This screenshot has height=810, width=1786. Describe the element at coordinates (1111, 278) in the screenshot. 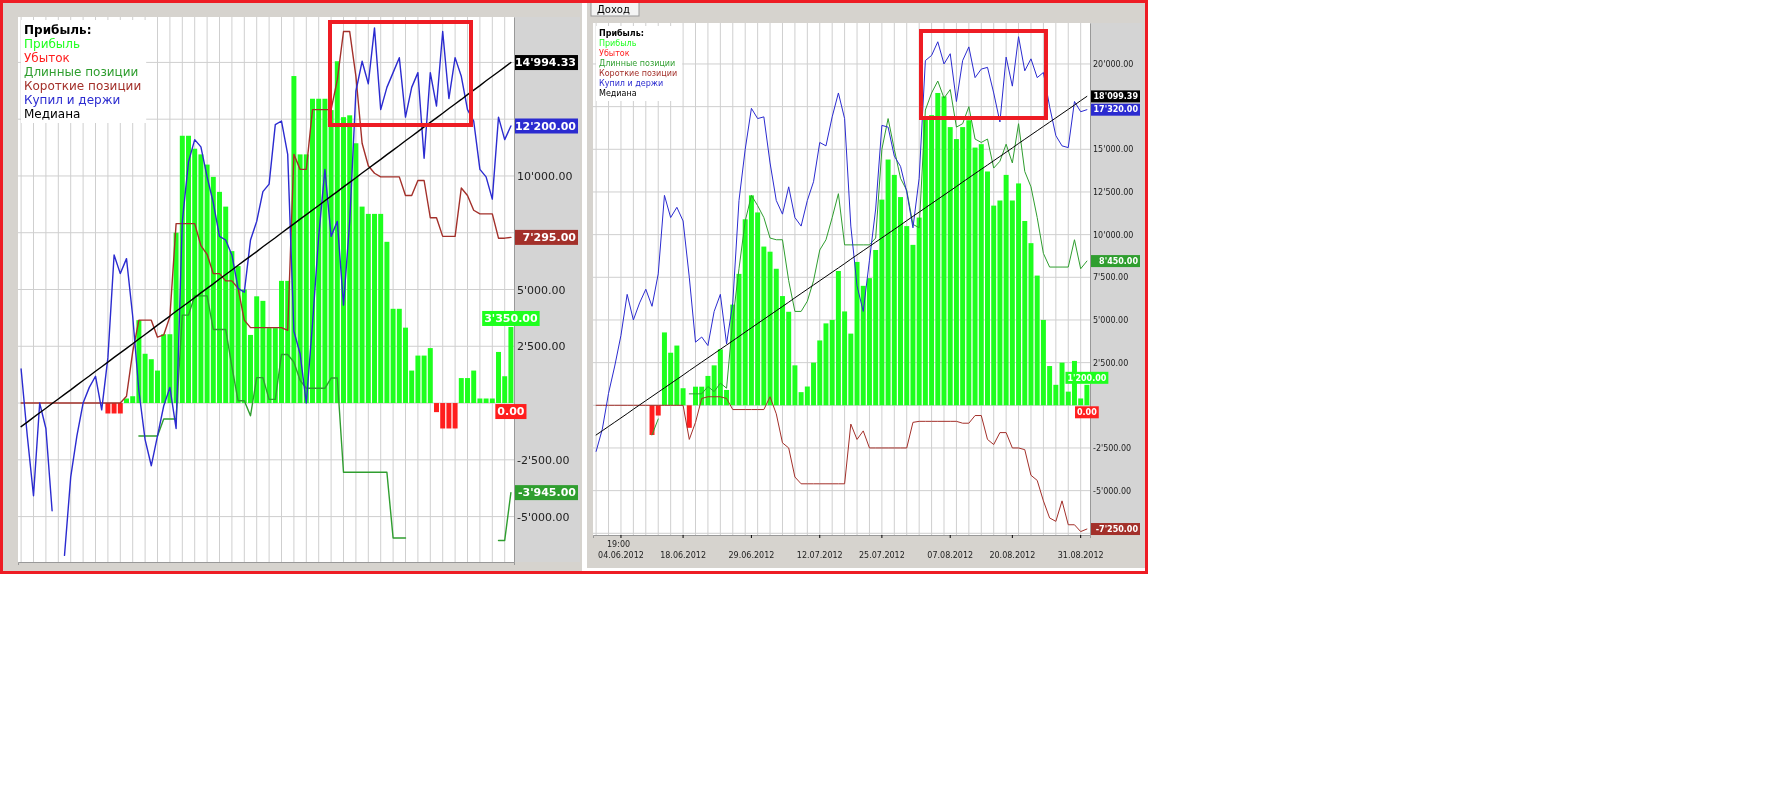

I see `y-tick-label: 7'500.00` at that location.